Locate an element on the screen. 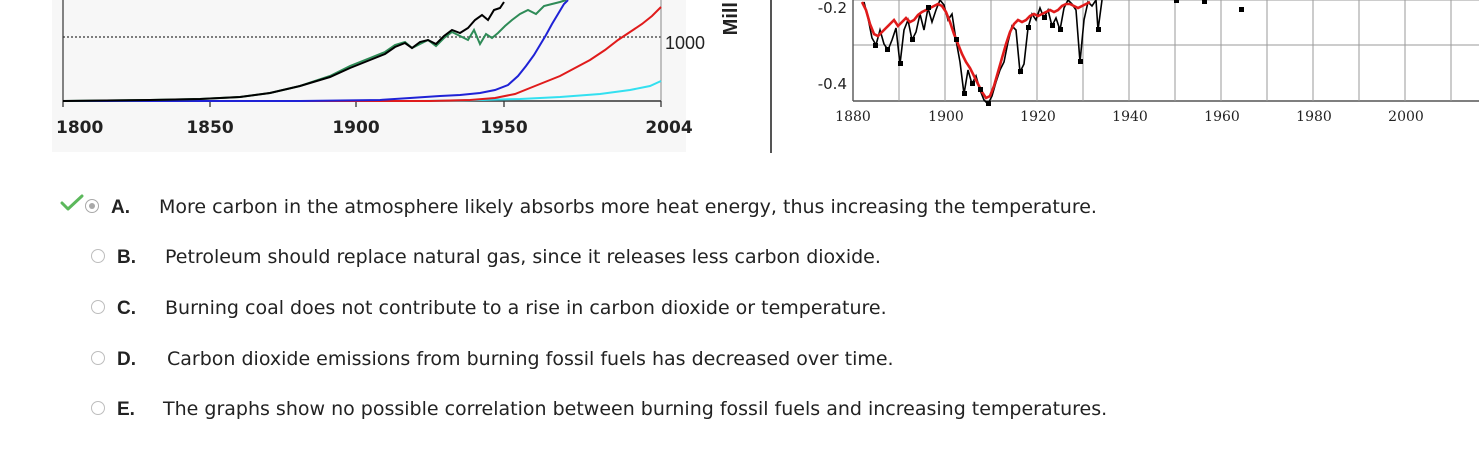  radio-option-a is located at coordinates (92, 206).